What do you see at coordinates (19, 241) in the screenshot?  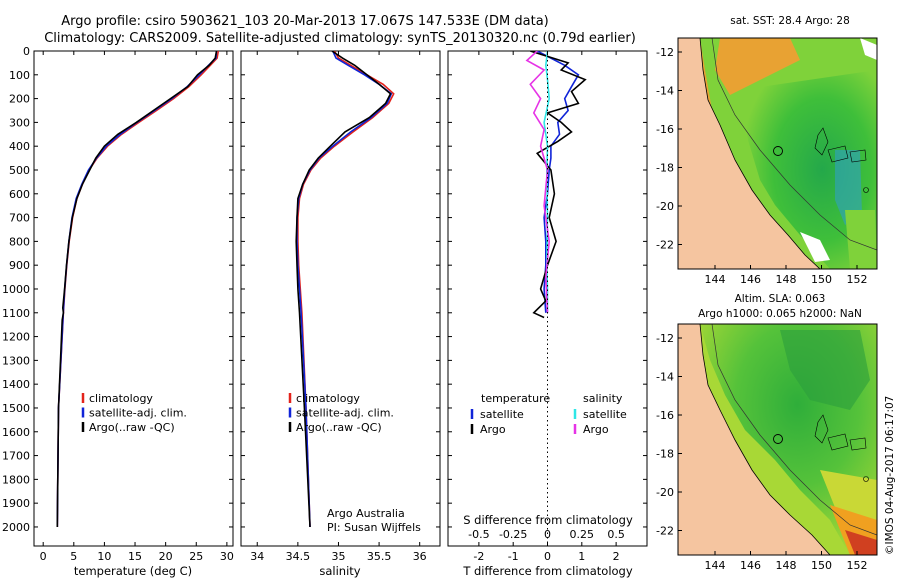 I see `depth-ytick-label: 800` at bounding box center [19, 241].